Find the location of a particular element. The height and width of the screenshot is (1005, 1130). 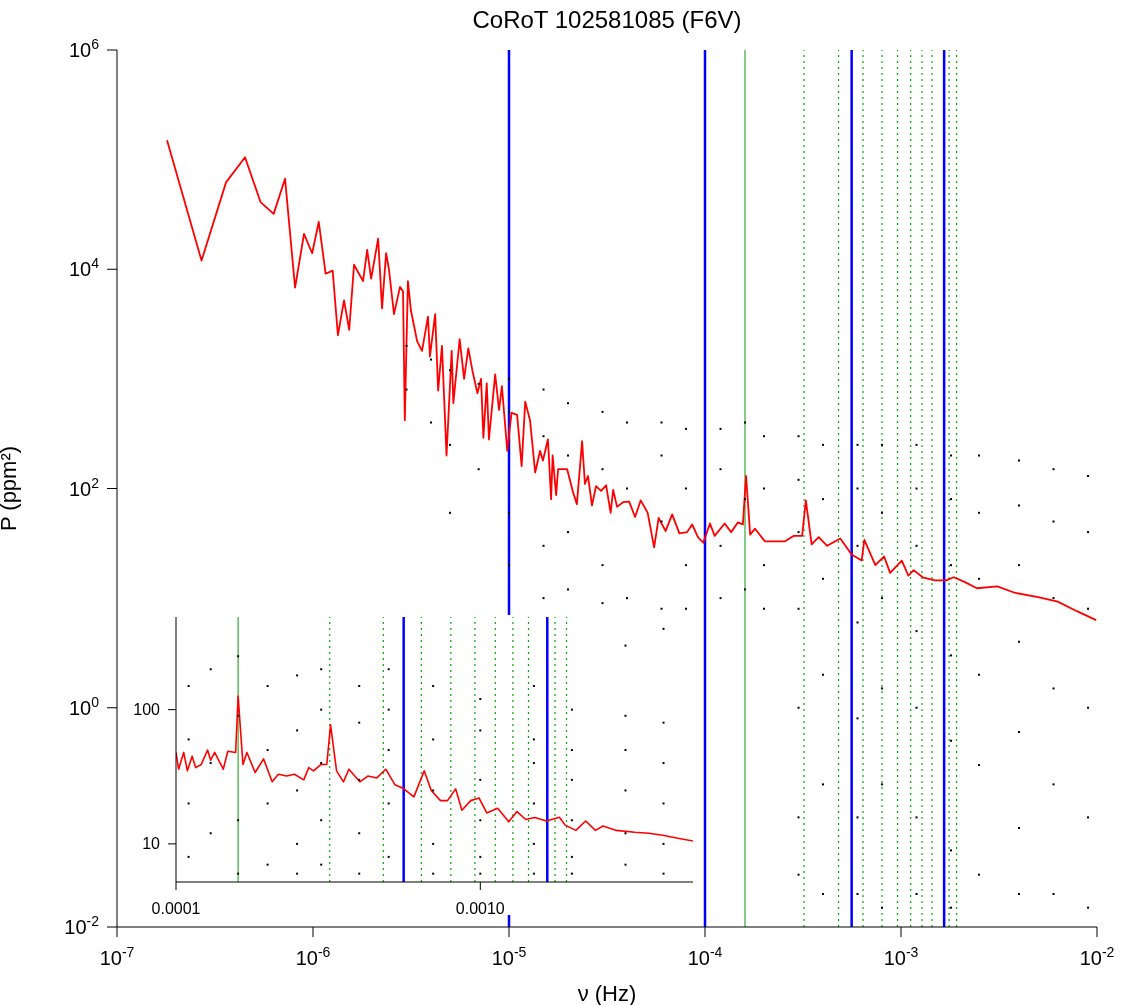

x-tick-label: 0.0001 is located at coordinates (176, 908).